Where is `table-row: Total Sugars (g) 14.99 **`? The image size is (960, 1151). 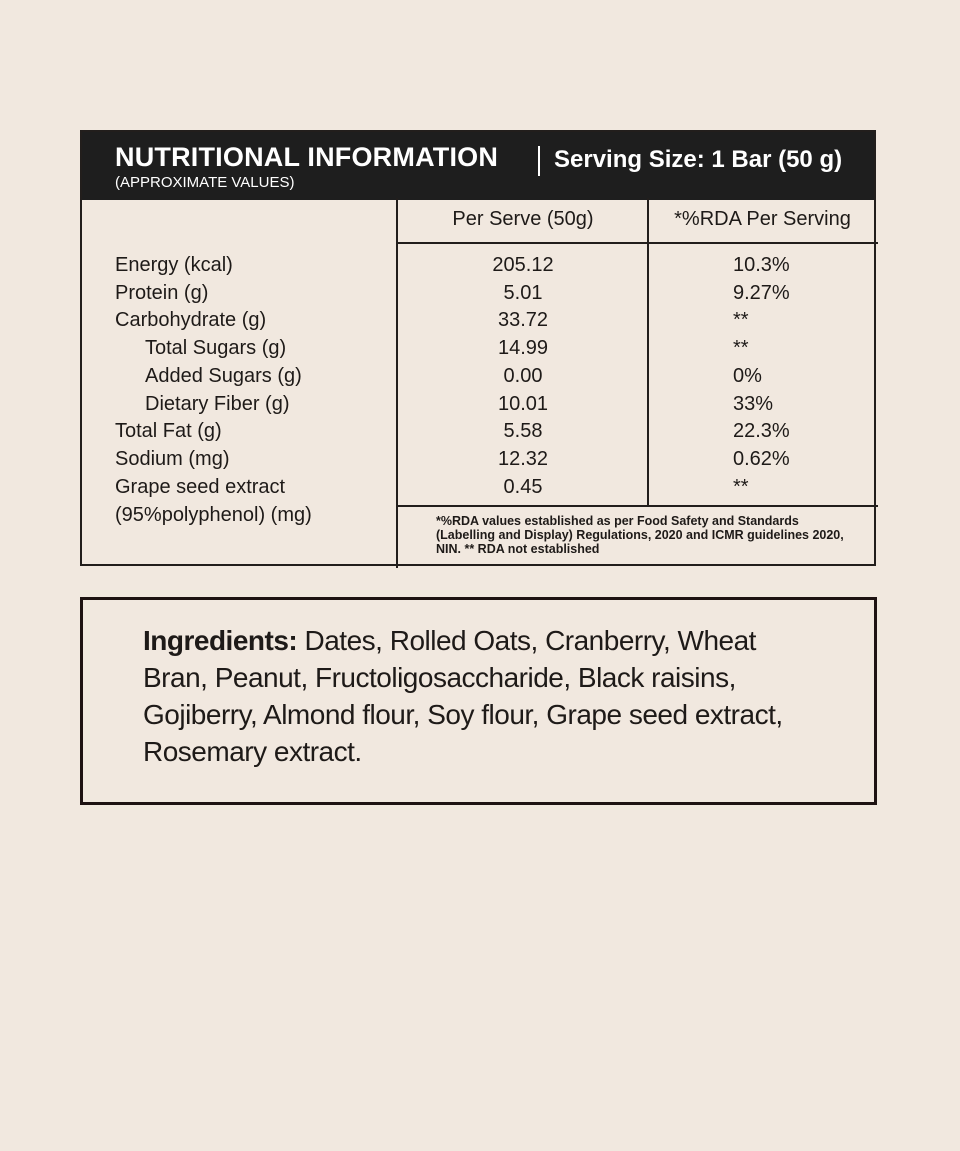
table-row: Total Sugars (g) 14.99 ** is located at coordinates (478, 350).